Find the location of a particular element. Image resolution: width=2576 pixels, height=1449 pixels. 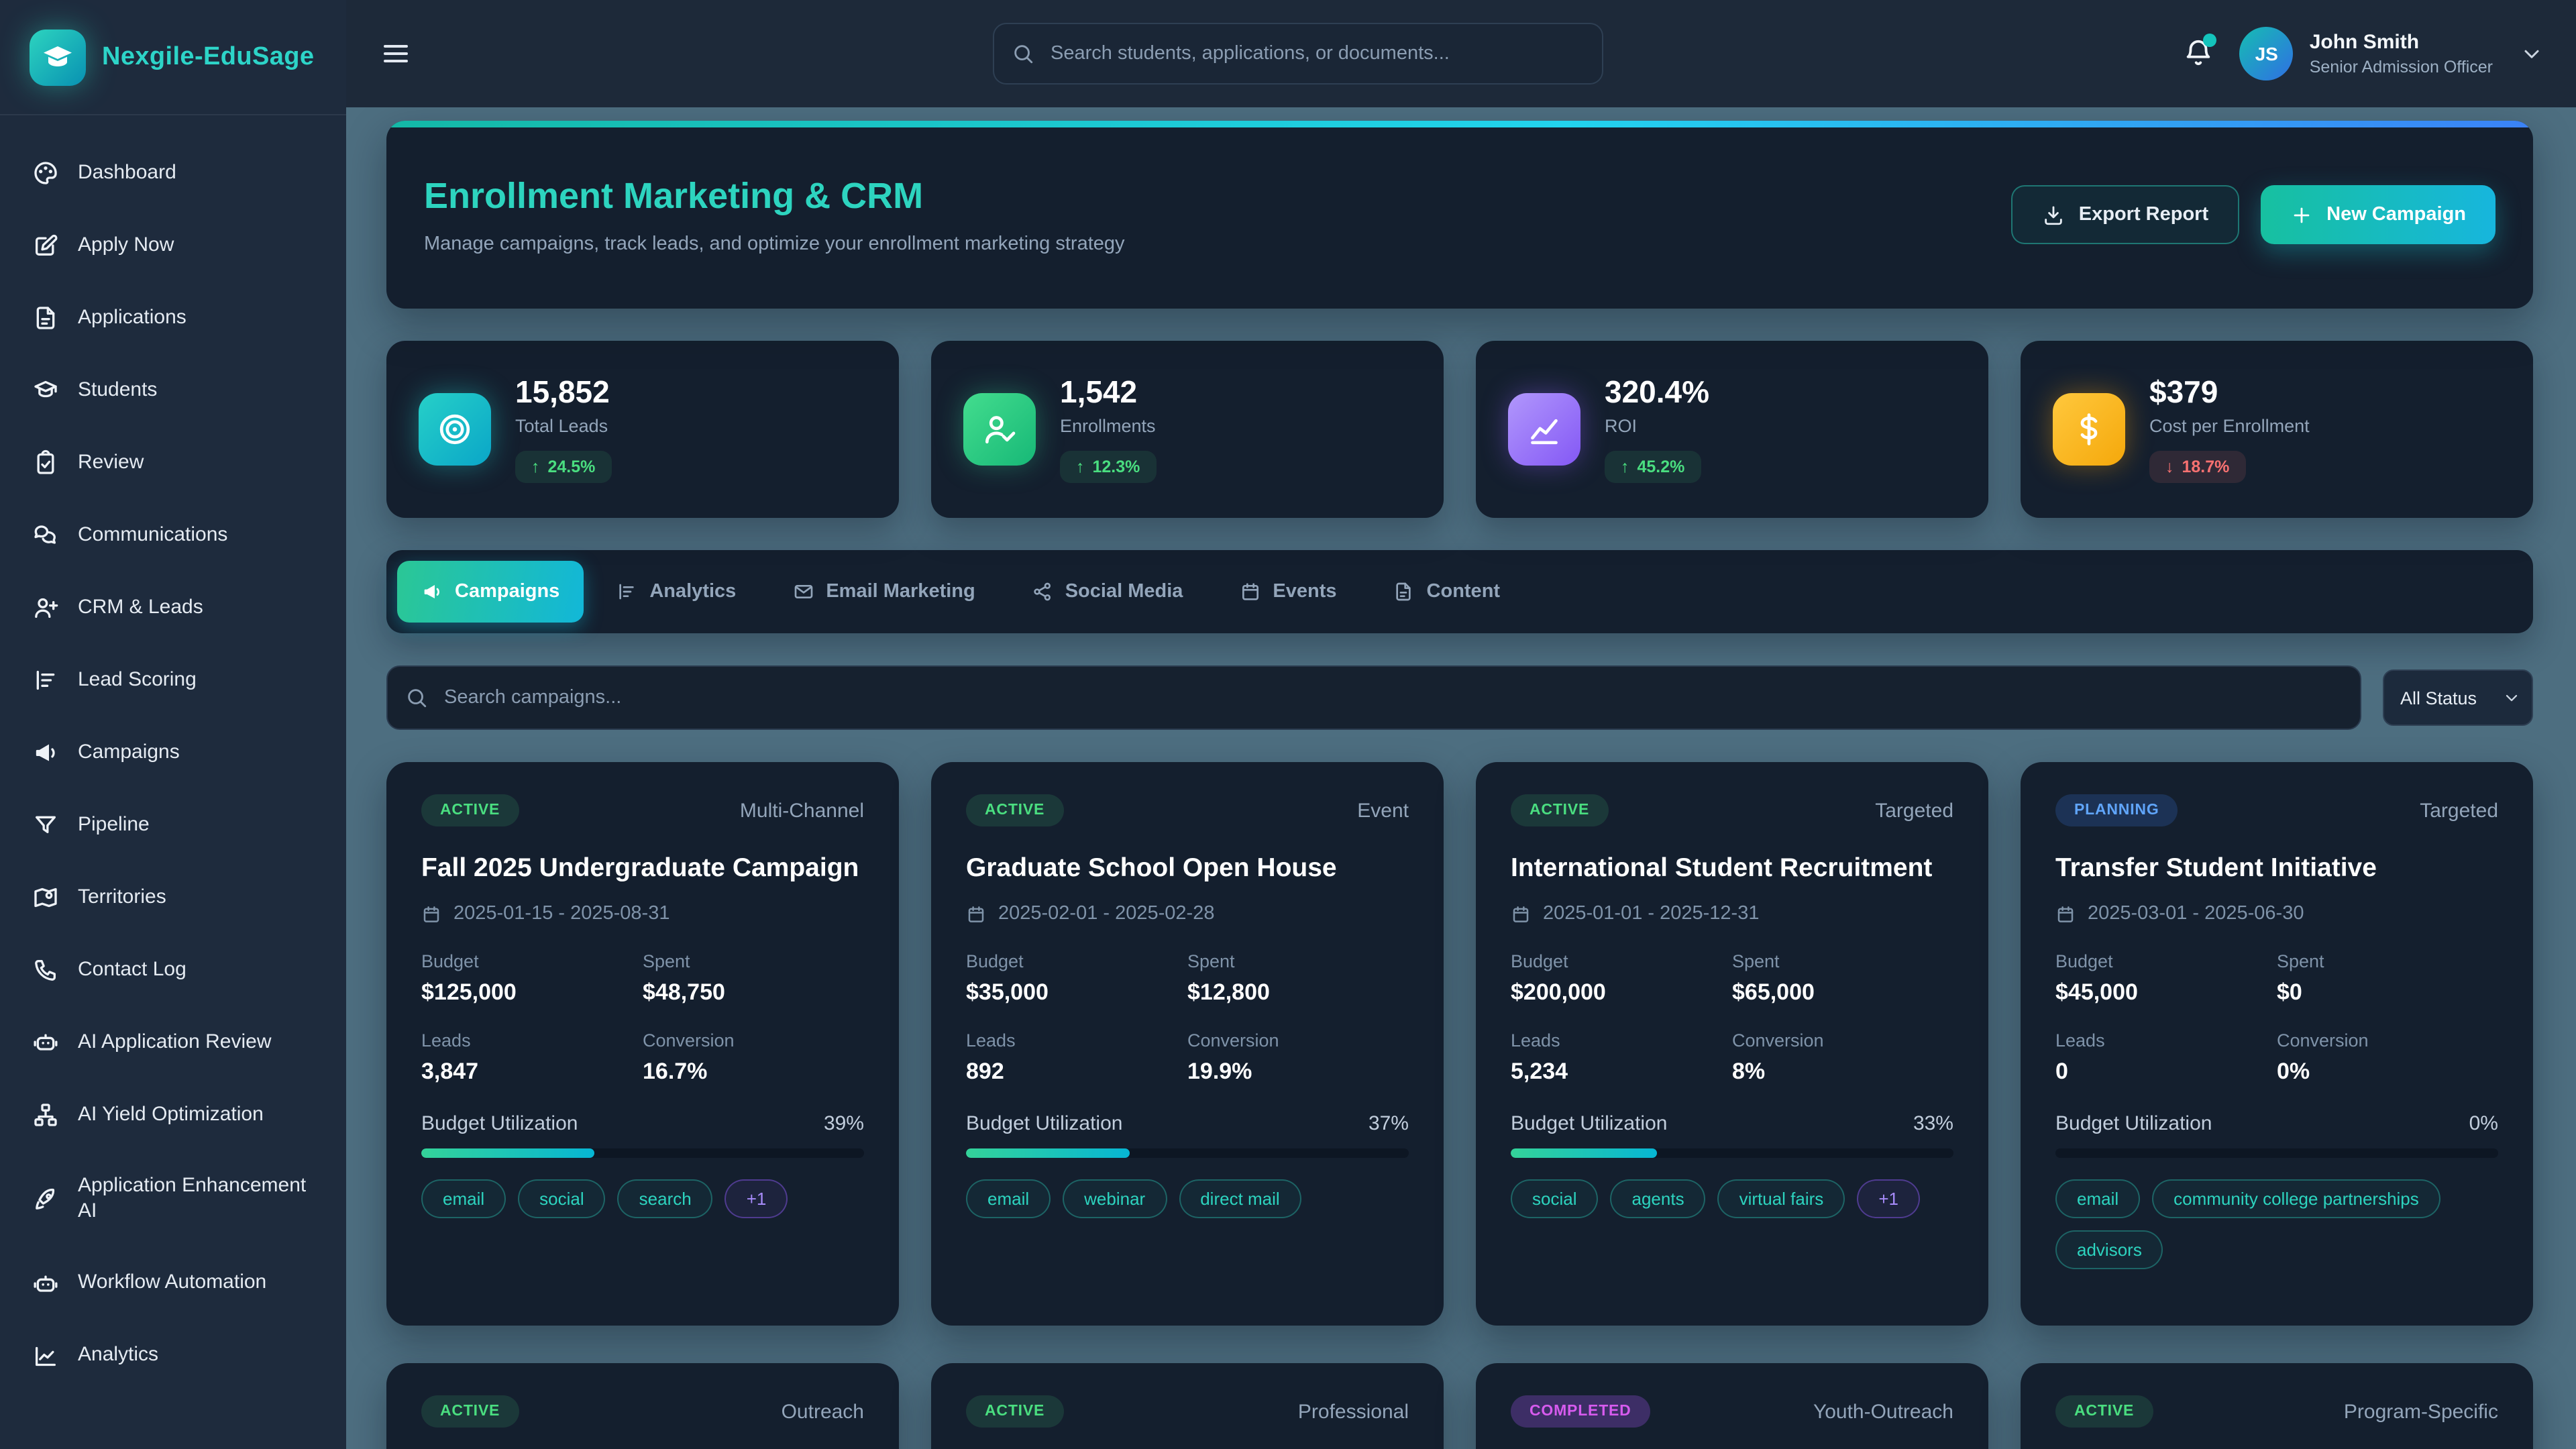

dashboard-icon is located at coordinates (45, 173).